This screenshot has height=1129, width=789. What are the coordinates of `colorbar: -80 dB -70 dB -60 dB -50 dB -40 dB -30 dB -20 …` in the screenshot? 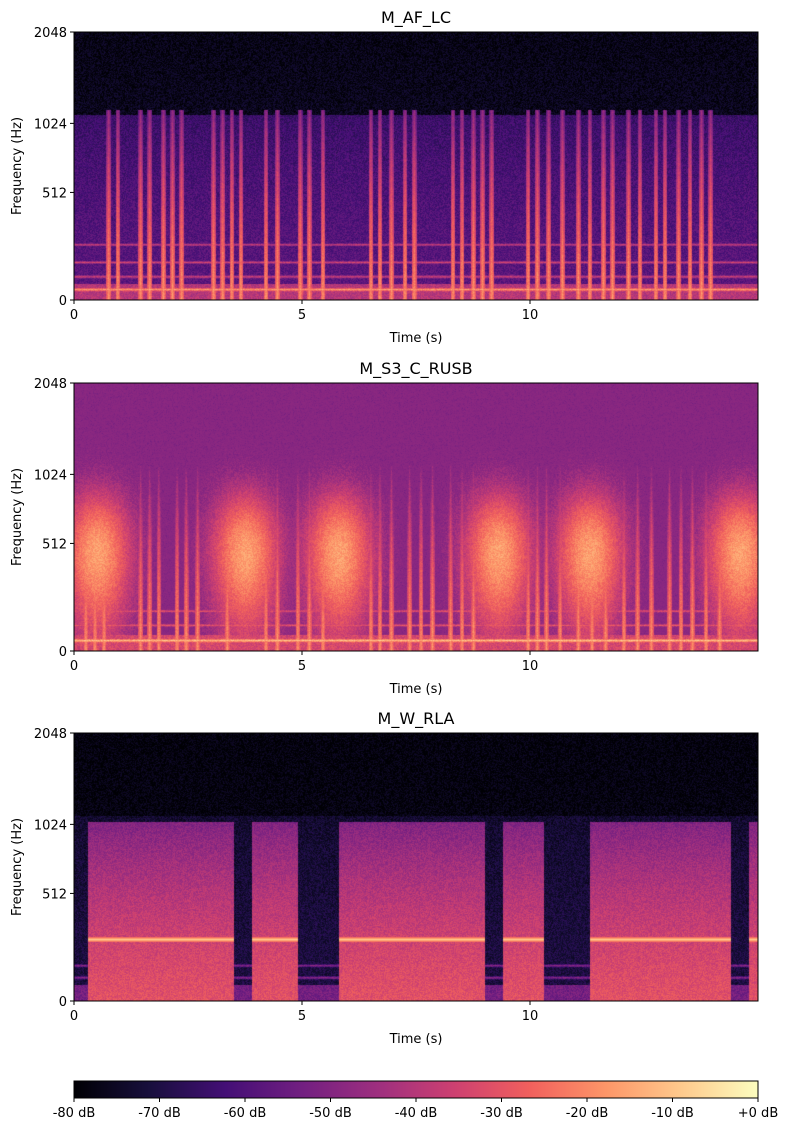 It's located at (415, 1100).